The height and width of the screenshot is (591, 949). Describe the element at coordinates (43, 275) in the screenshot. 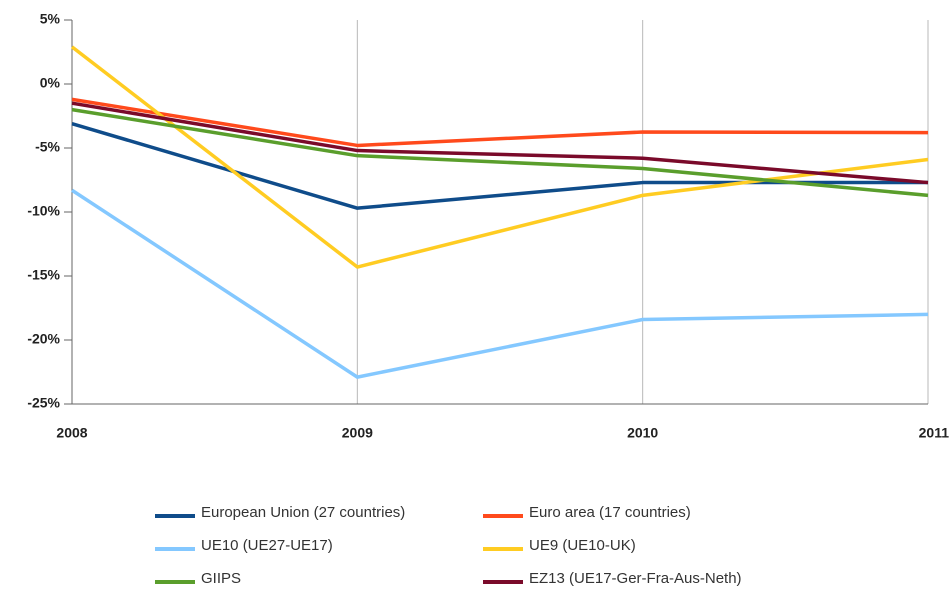

I see `y-tick-label: -15%` at that location.